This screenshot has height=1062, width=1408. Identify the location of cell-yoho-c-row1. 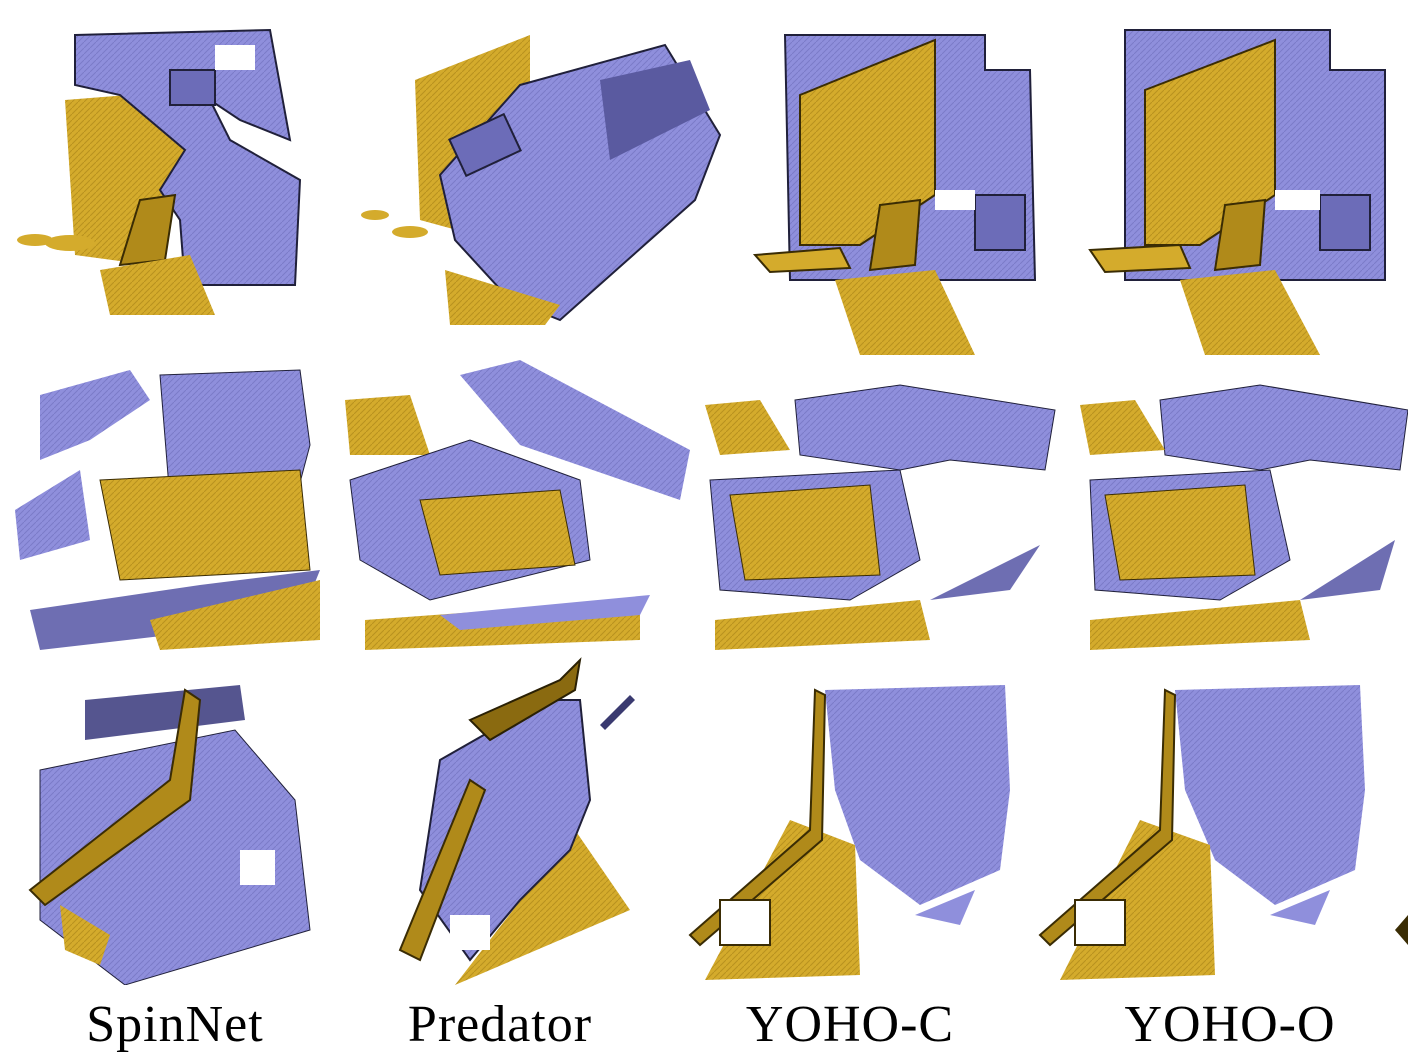
(894, 194).